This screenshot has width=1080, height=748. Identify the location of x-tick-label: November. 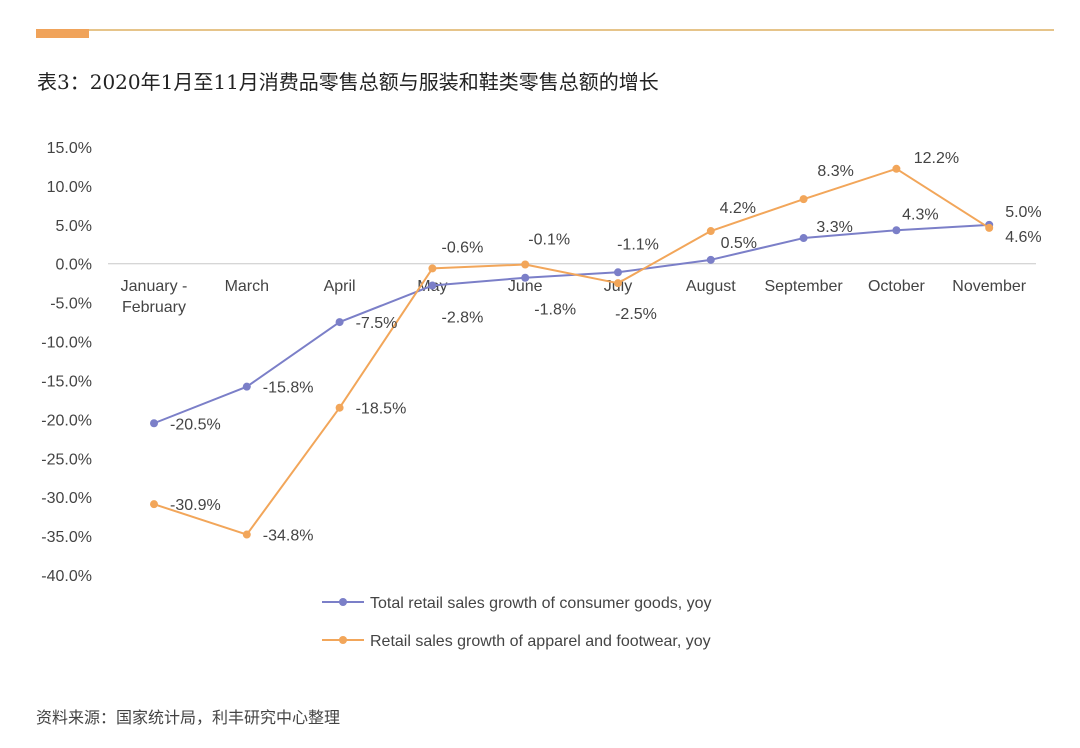
(989, 286).